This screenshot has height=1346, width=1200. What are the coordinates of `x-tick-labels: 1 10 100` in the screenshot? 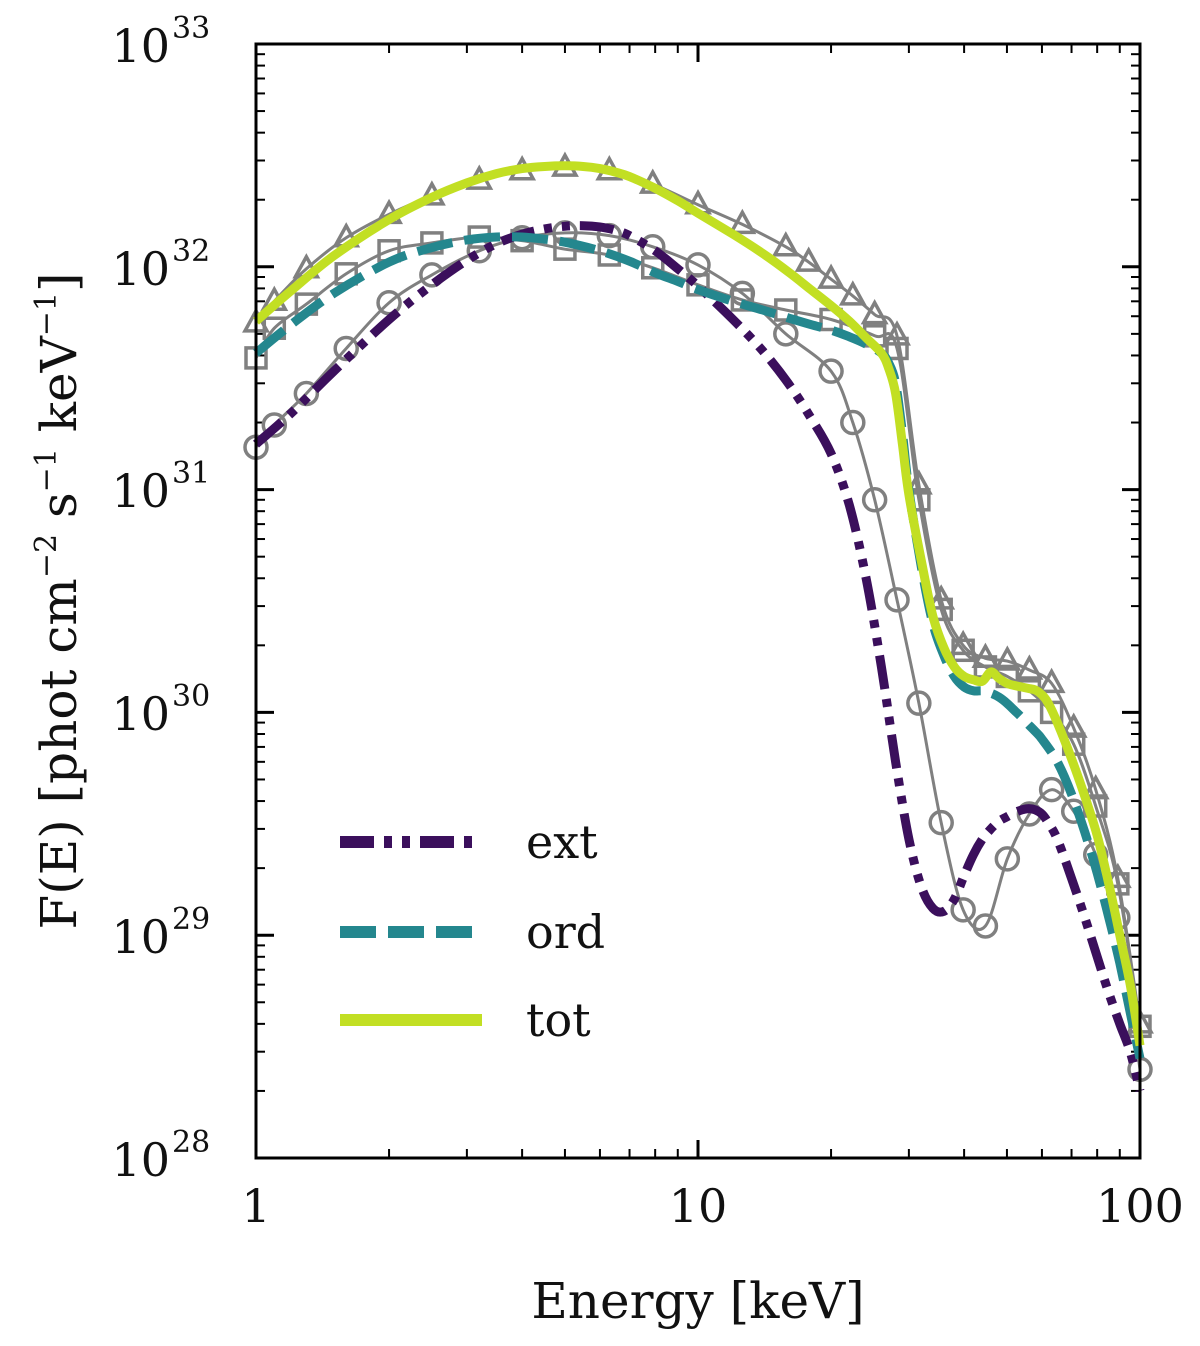 It's located at (712, 1206).